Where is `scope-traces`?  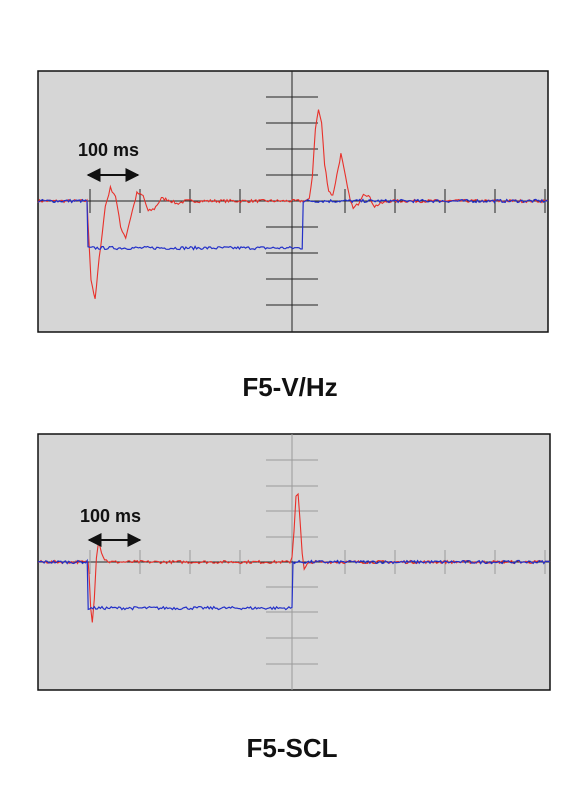
scope-traces is located at coordinates (294, 557).